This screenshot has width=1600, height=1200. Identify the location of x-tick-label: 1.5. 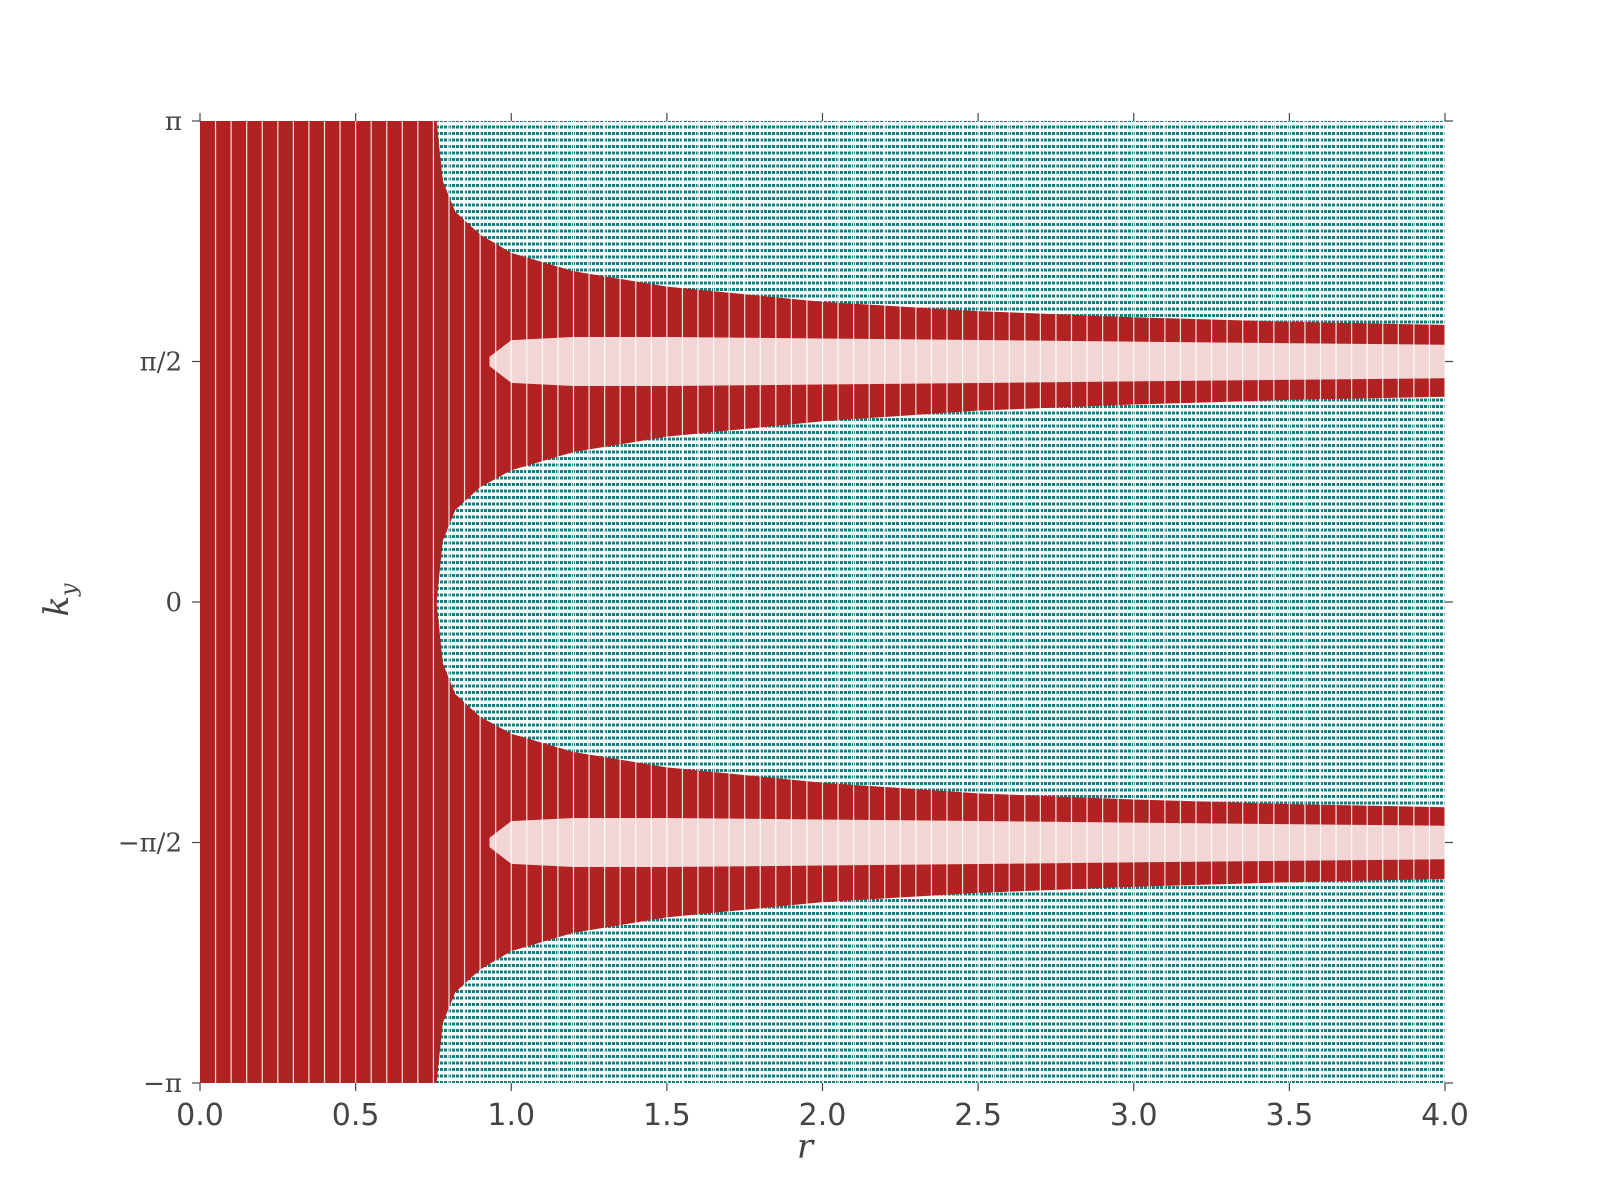
(667, 1115).